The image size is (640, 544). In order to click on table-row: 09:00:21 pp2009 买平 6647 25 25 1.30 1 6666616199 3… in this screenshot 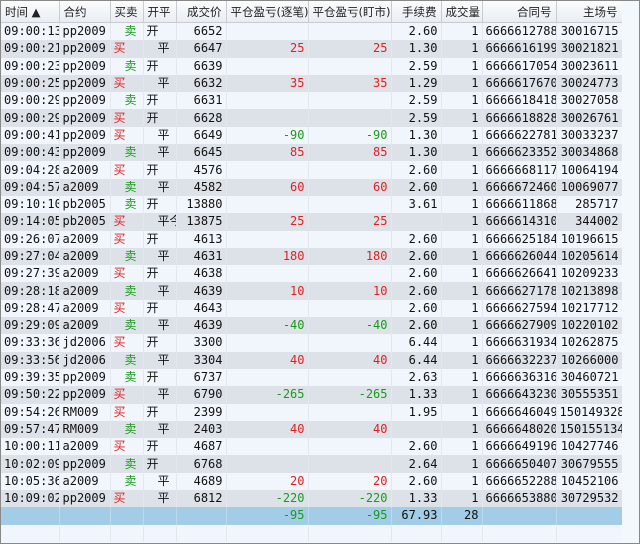, I will do `click(312, 49)`.